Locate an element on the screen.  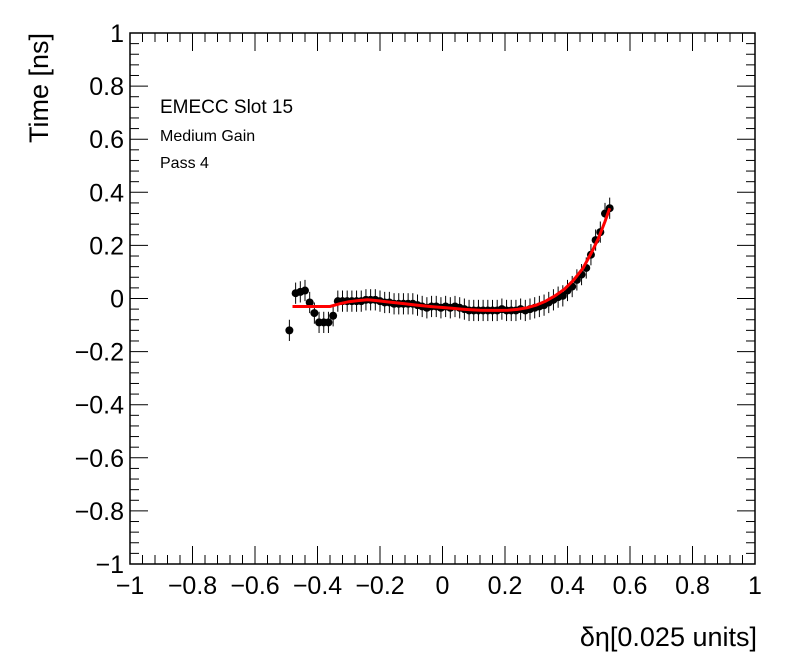
fit-curve is located at coordinates (452, 259).